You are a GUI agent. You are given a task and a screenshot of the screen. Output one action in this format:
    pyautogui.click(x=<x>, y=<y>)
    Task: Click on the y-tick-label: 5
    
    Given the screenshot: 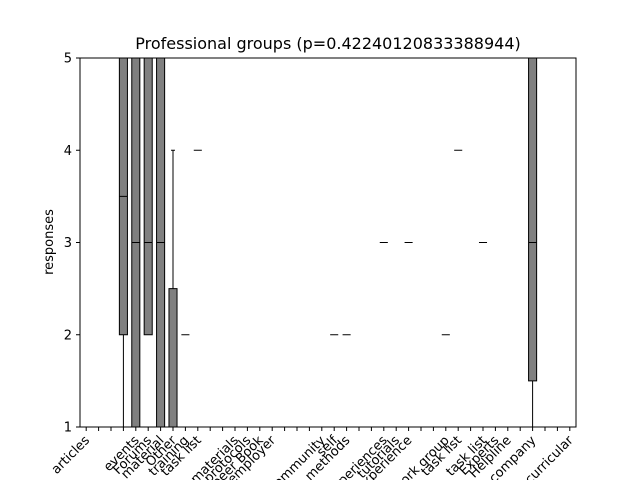 What is the action you would take?
    pyautogui.click(x=68, y=59)
    